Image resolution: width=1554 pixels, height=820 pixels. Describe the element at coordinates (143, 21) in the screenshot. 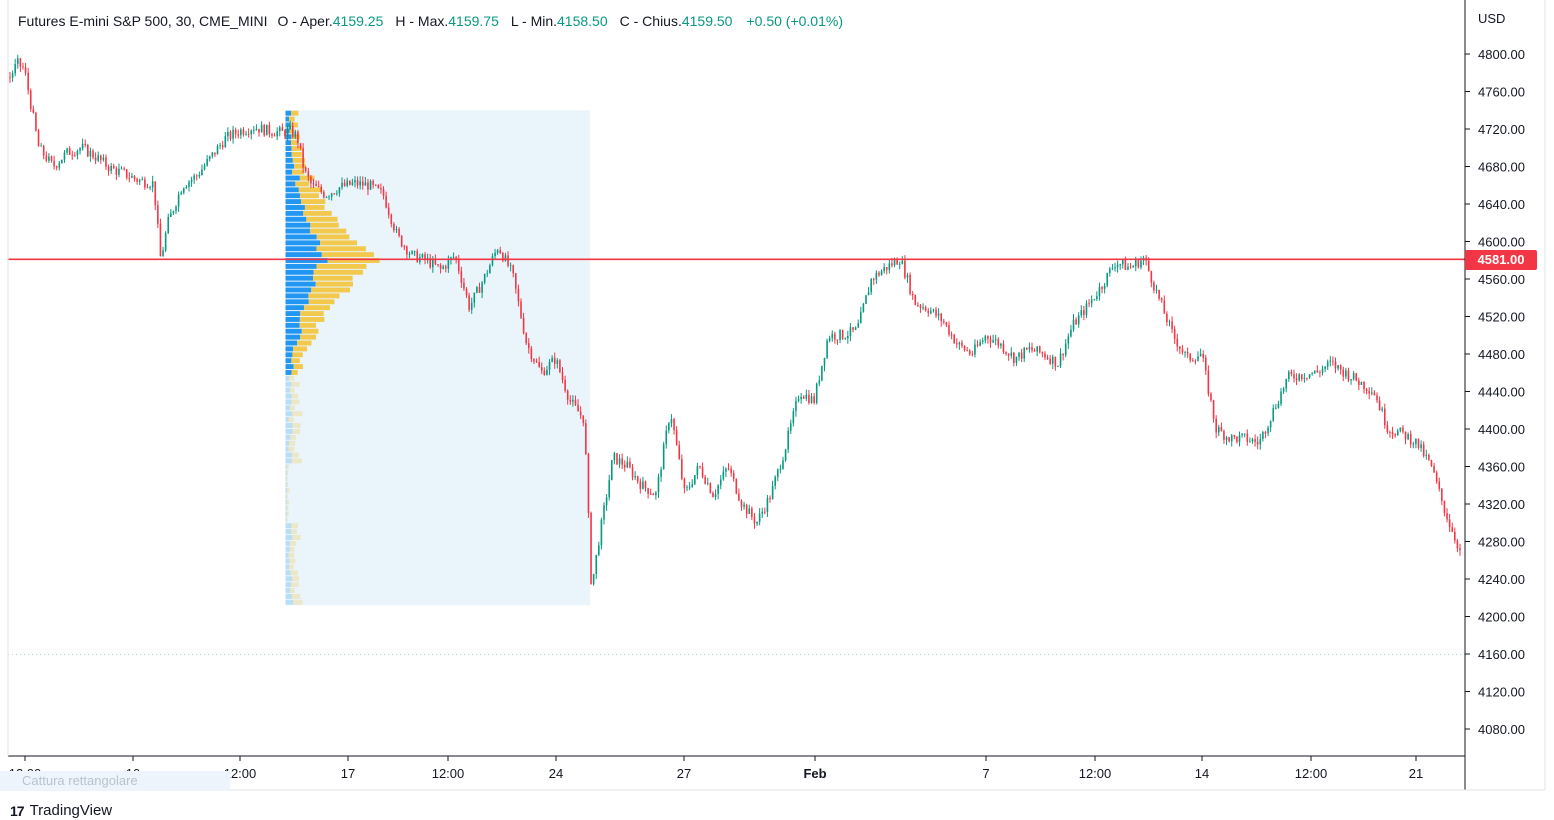

I see `symbol-name: Futures E-mini S&P 500, 30, CME_MINI` at that location.